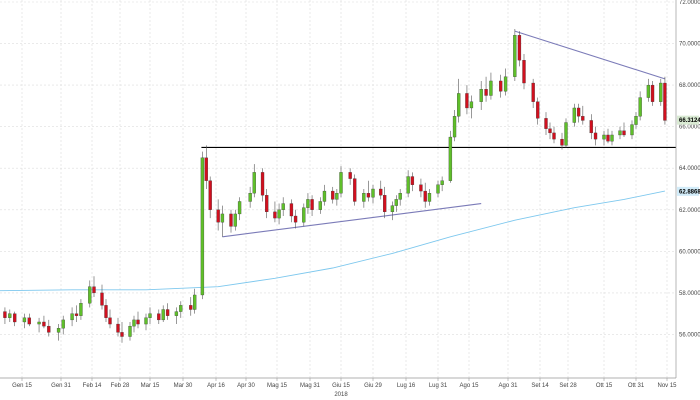 Image resolution: width=700 pixels, height=400 pixels. I want to click on x-tick-label: Mag 31, so click(310, 386).